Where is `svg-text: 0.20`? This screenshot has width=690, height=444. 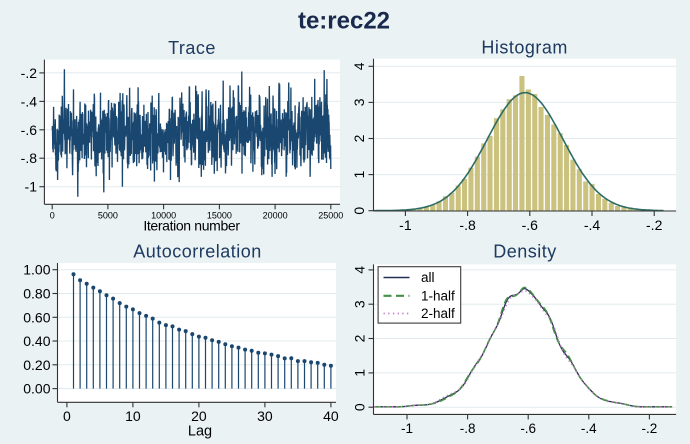 svg-text: 0.20 is located at coordinates (36, 365).